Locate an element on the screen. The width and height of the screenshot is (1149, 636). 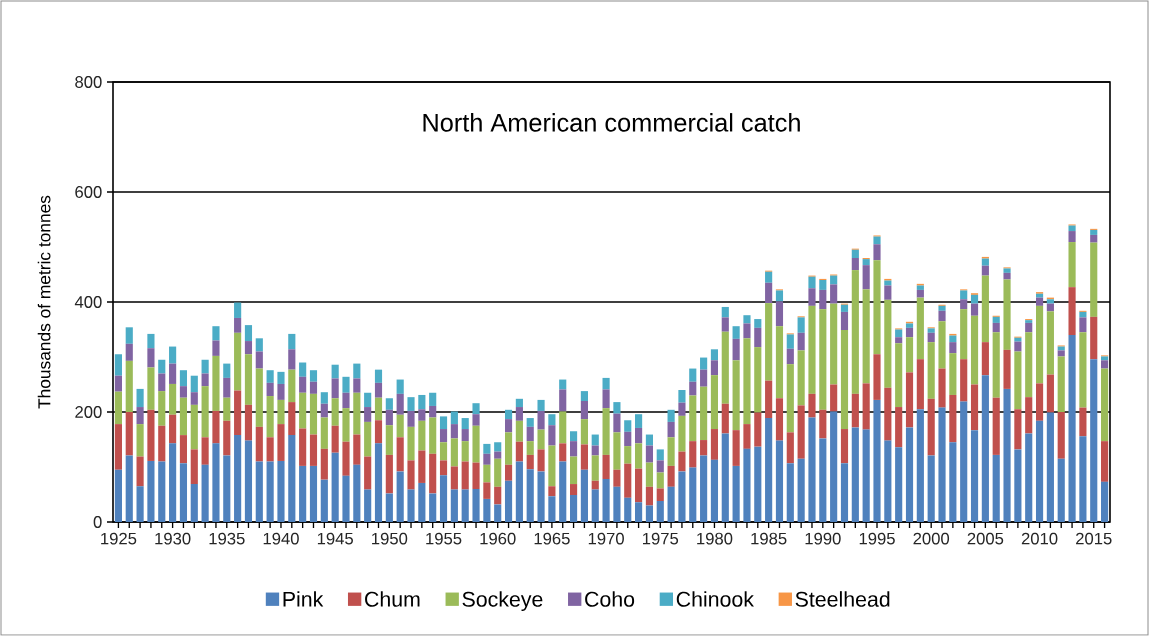
x-tick-label: 1960 is located at coordinates (498, 538).